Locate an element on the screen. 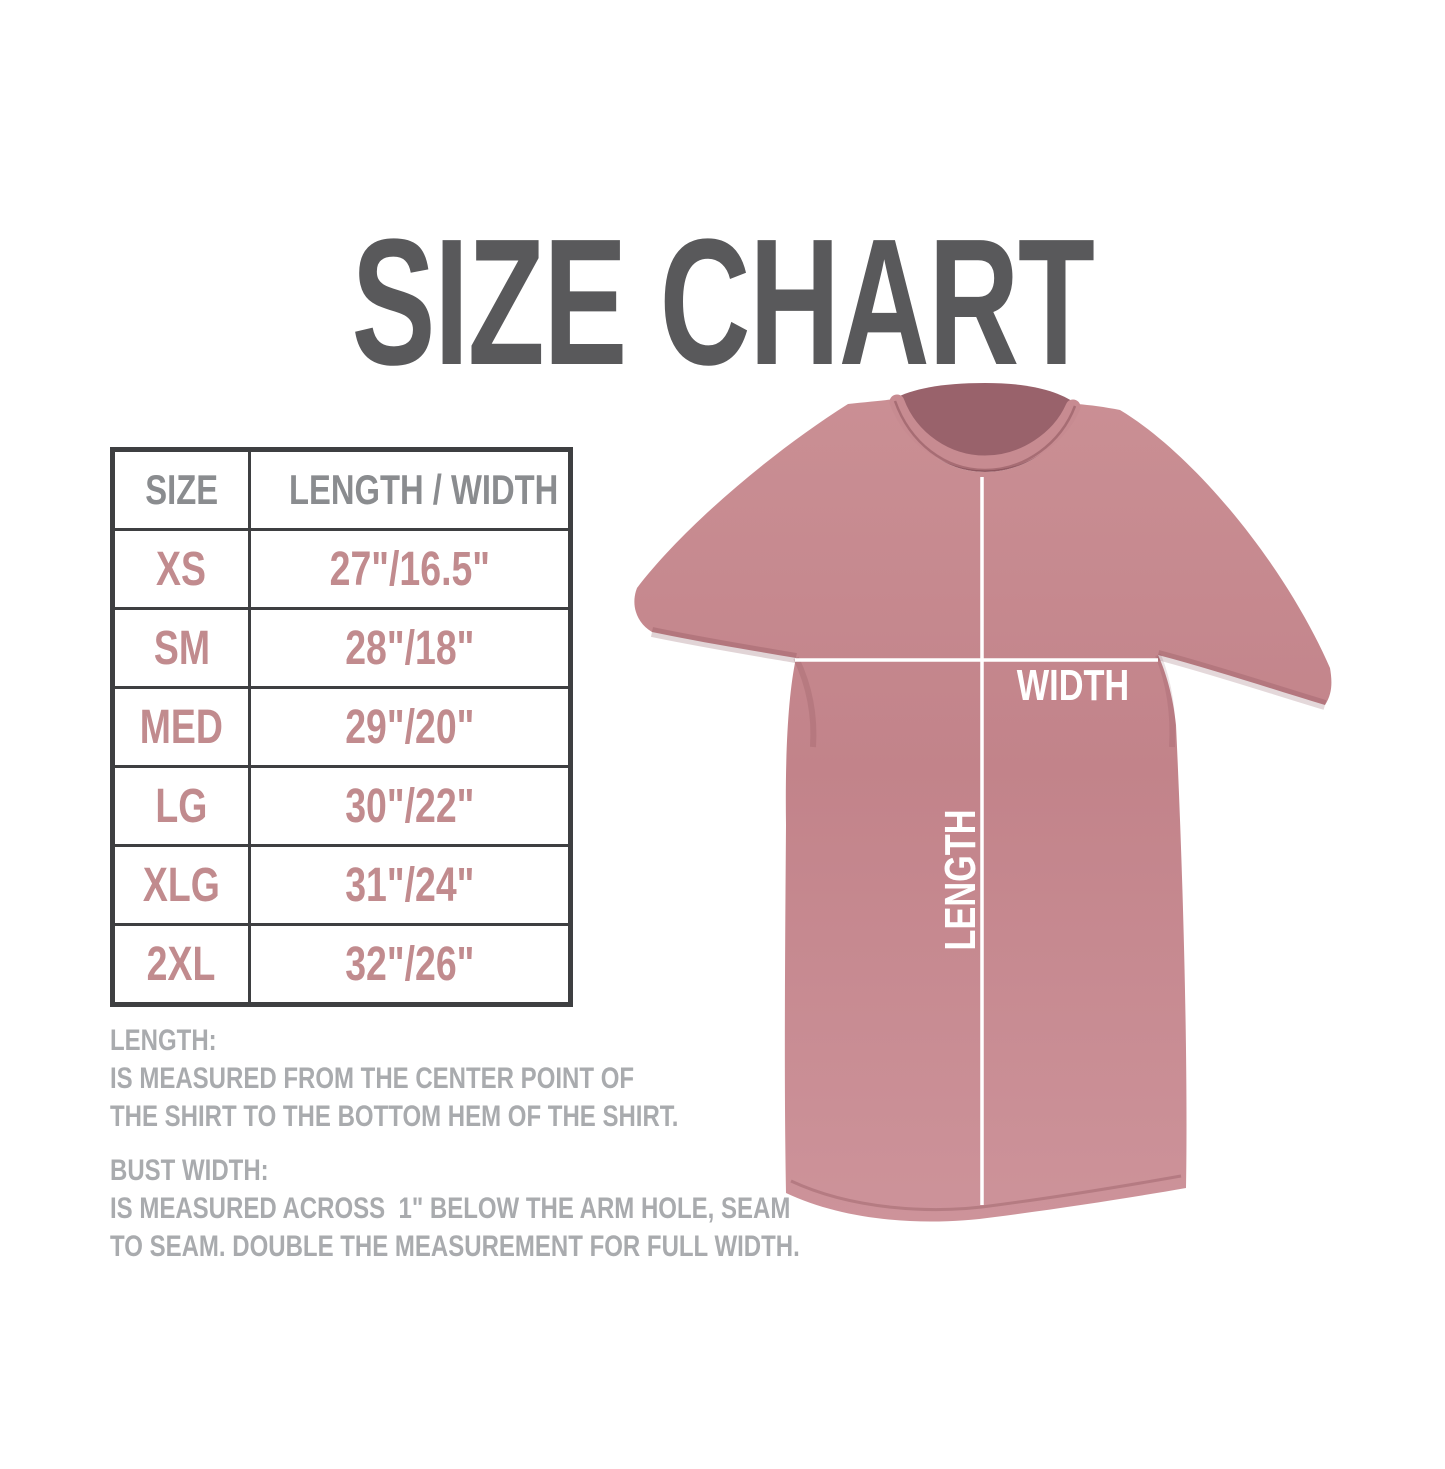  left-sleeve-shadow is located at coordinates (723, 645).